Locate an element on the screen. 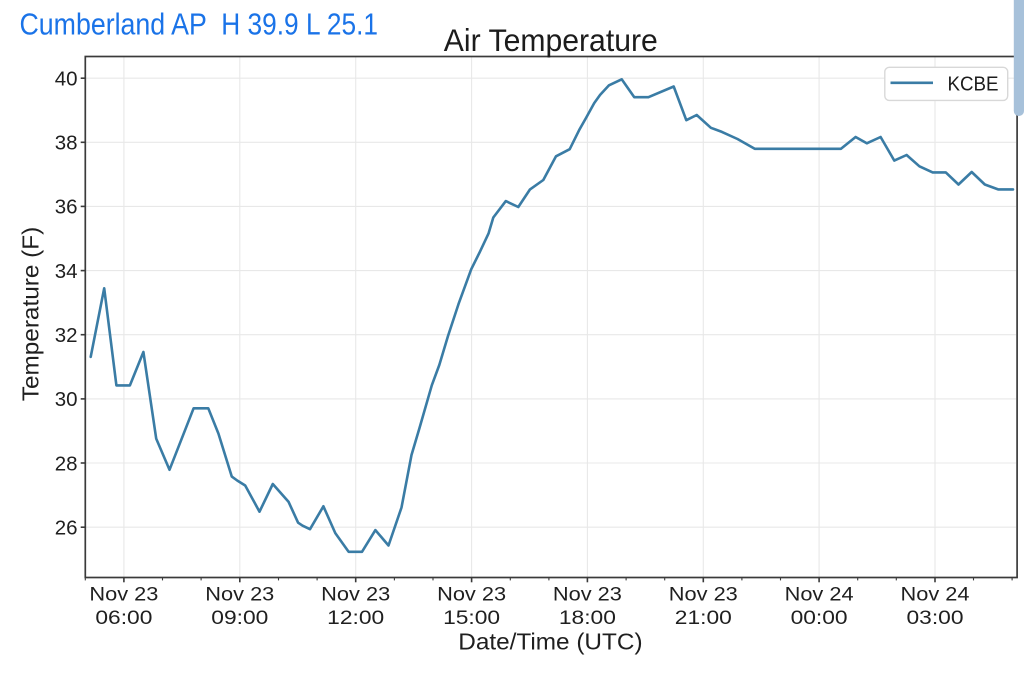 This screenshot has height=673, width=1024. svg-text: 28 is located at coordinates (66, 463).